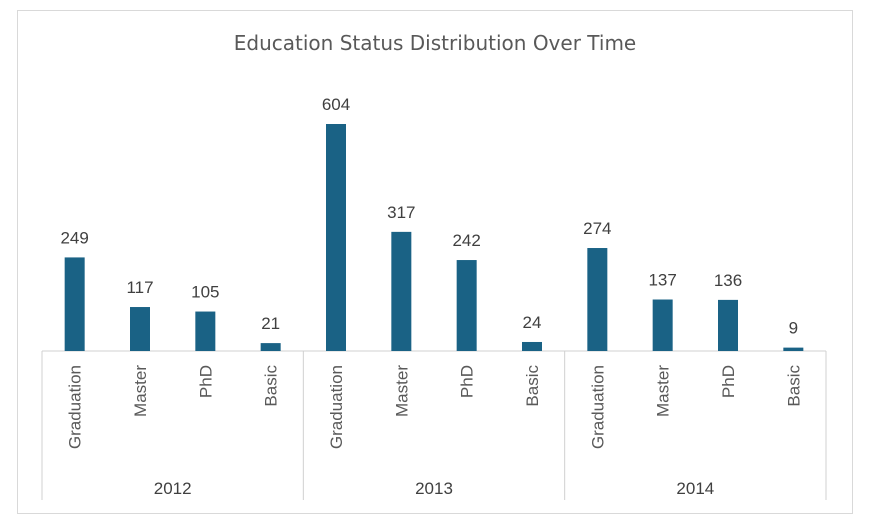  What do you see at coordinates (466, 240) in the screenshot?
I see `data-label: 242` at bounding box center [466, 240].